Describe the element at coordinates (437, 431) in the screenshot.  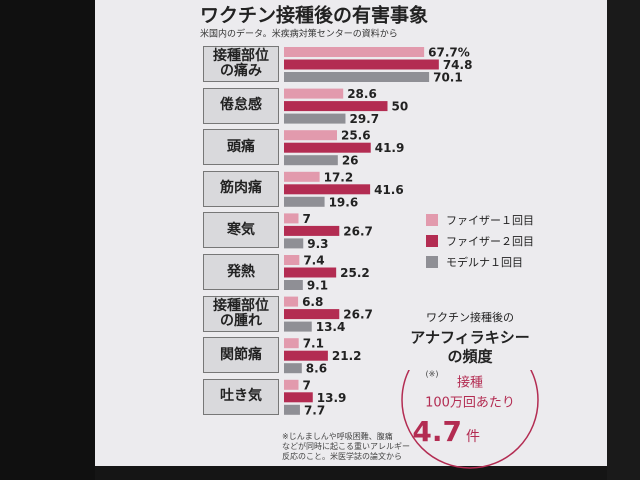
I see `annotation-value: 4.7` at that location.